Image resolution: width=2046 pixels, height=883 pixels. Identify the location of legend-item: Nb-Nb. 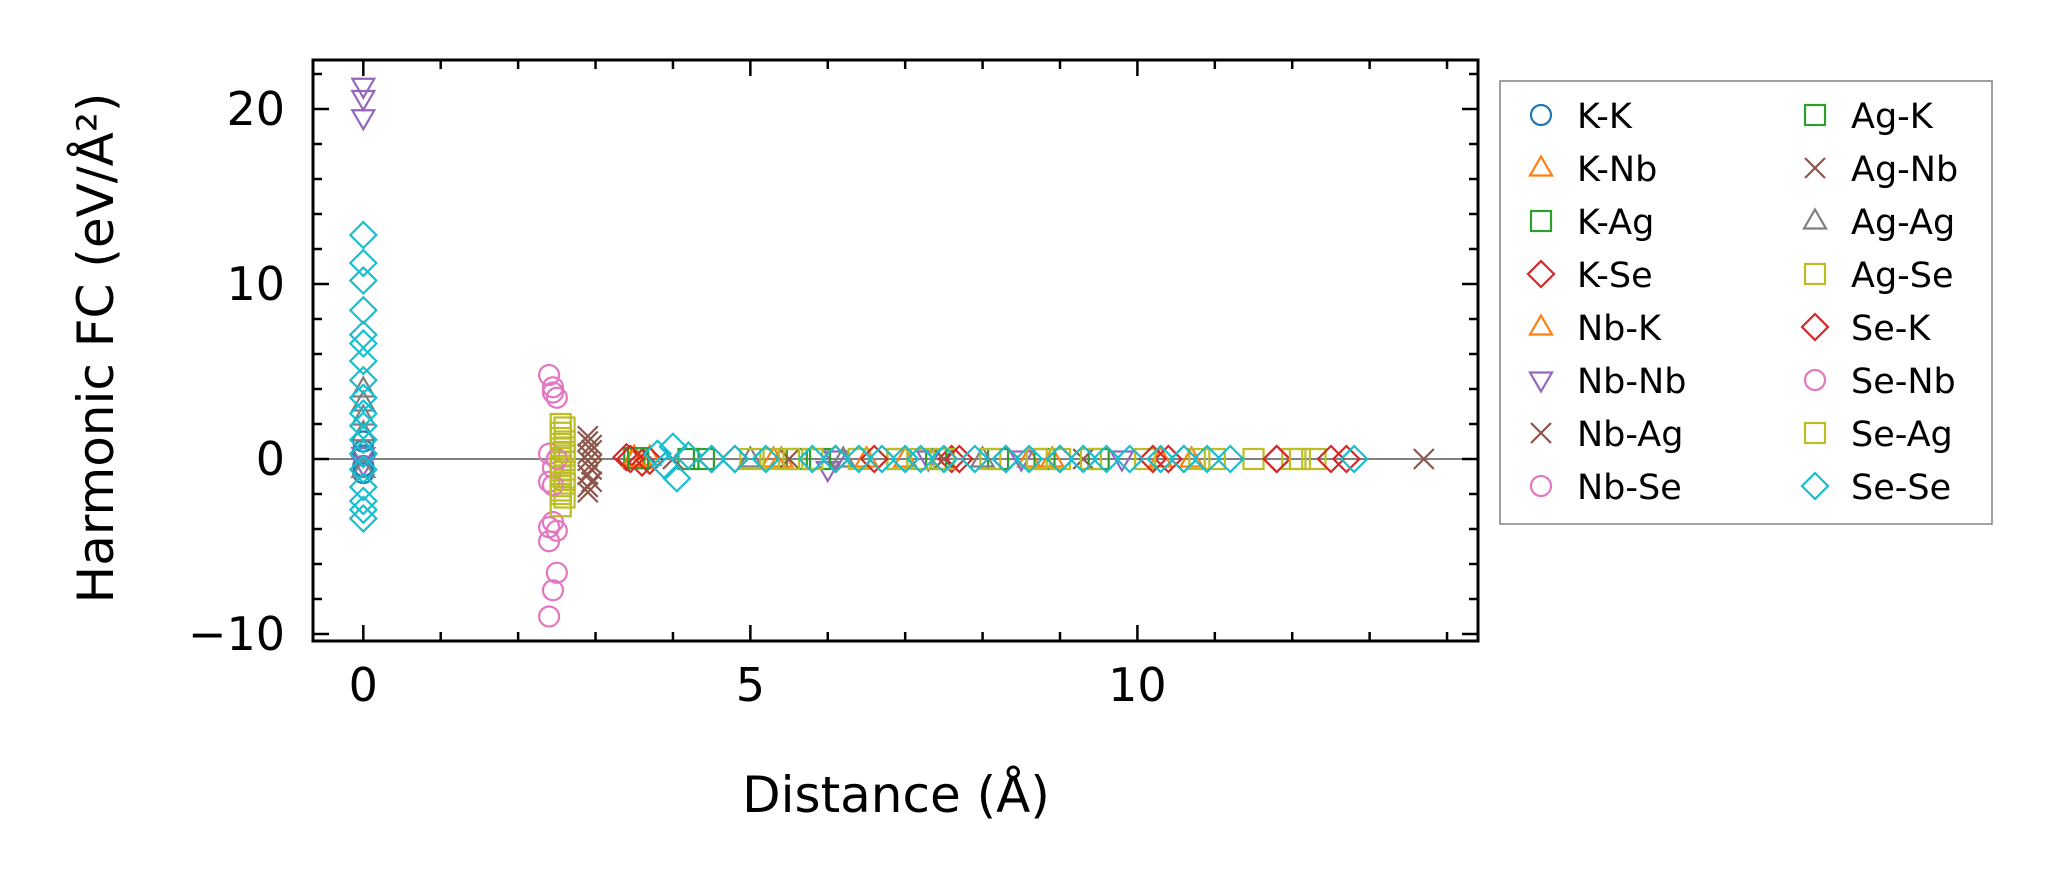
(1607, 382).